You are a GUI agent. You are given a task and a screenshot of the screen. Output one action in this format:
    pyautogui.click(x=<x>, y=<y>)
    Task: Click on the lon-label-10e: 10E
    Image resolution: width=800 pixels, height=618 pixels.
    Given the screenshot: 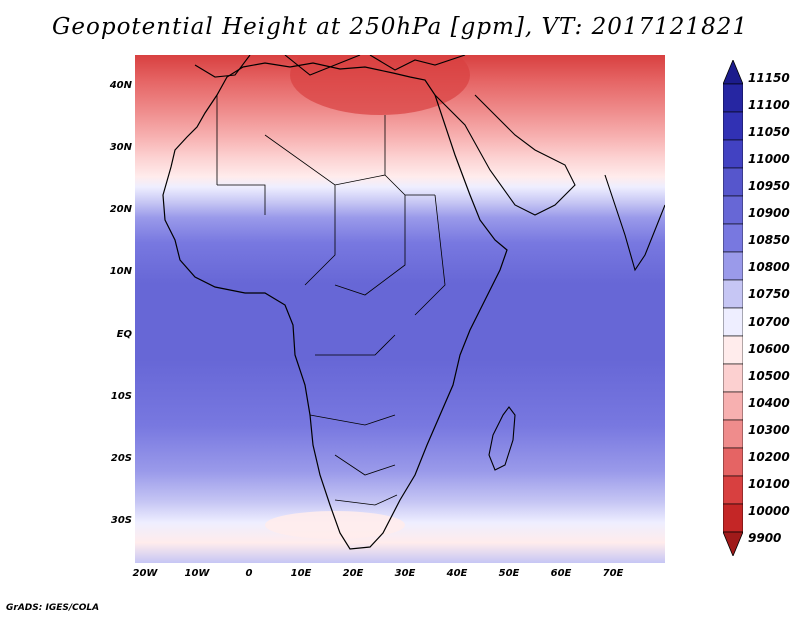 What is the action you would take?
    pyautogui.click(x=301, y=573)
    